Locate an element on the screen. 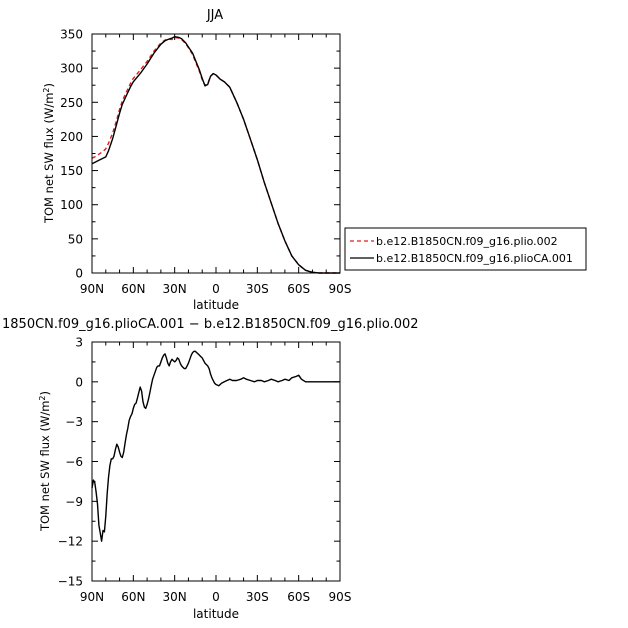  top-y-tick-label-6: 300 is located at coordinates (71, 69).